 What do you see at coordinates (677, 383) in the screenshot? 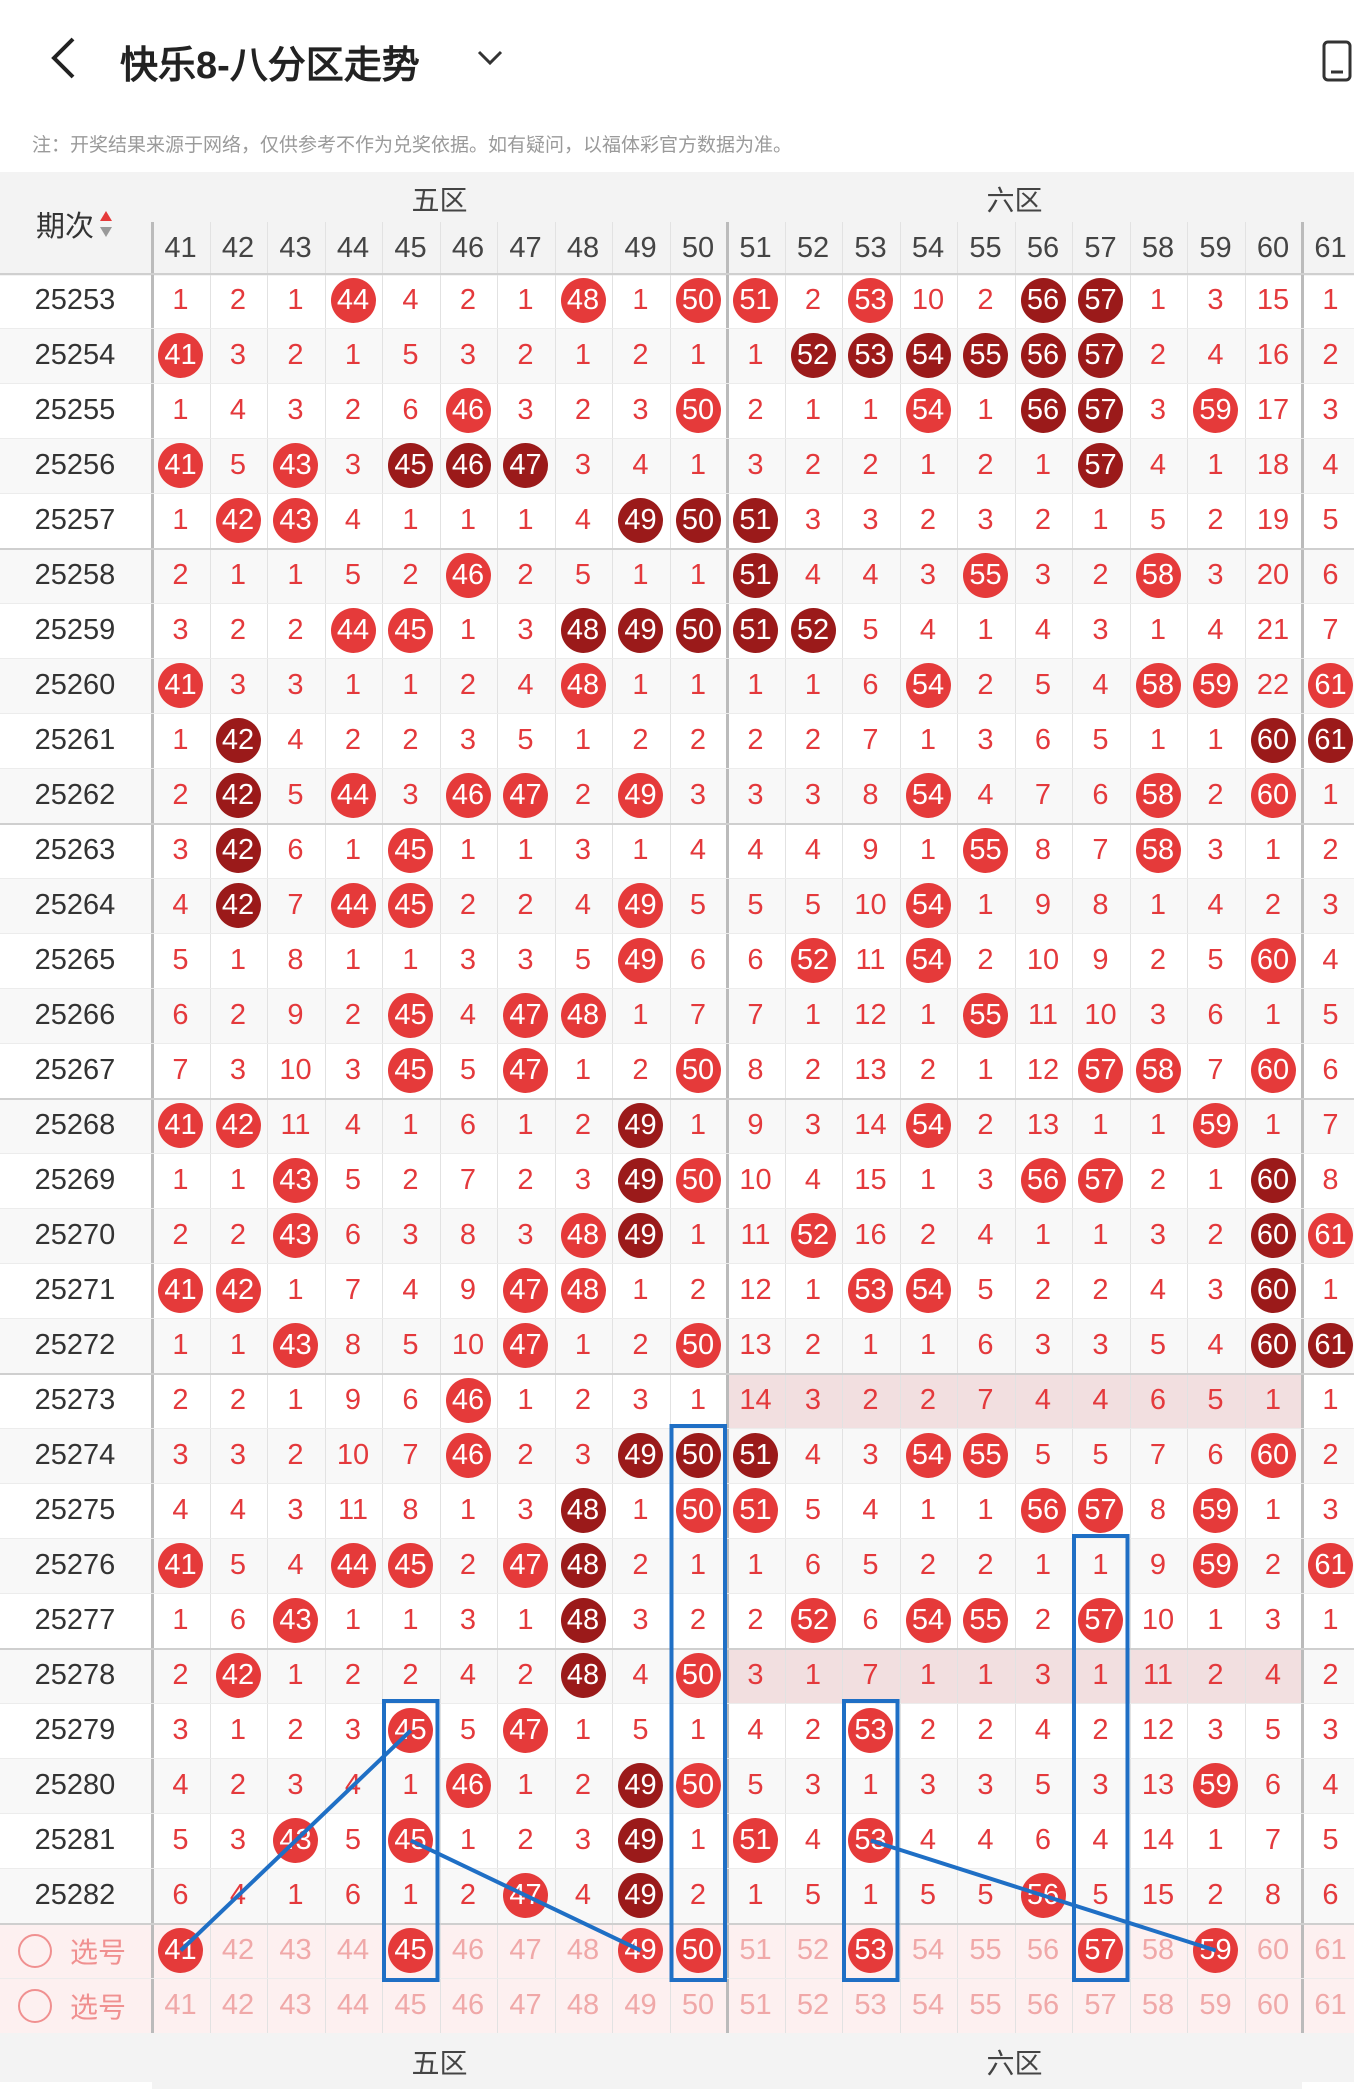
I see `grid-row-line` at bounding box center [677, 383].